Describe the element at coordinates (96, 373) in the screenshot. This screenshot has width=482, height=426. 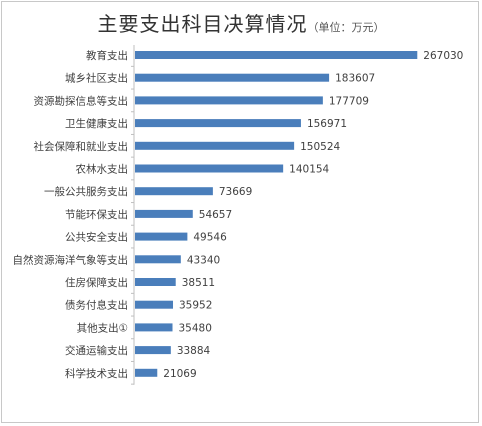
I see `category-label: 科学技术支出` at that location.